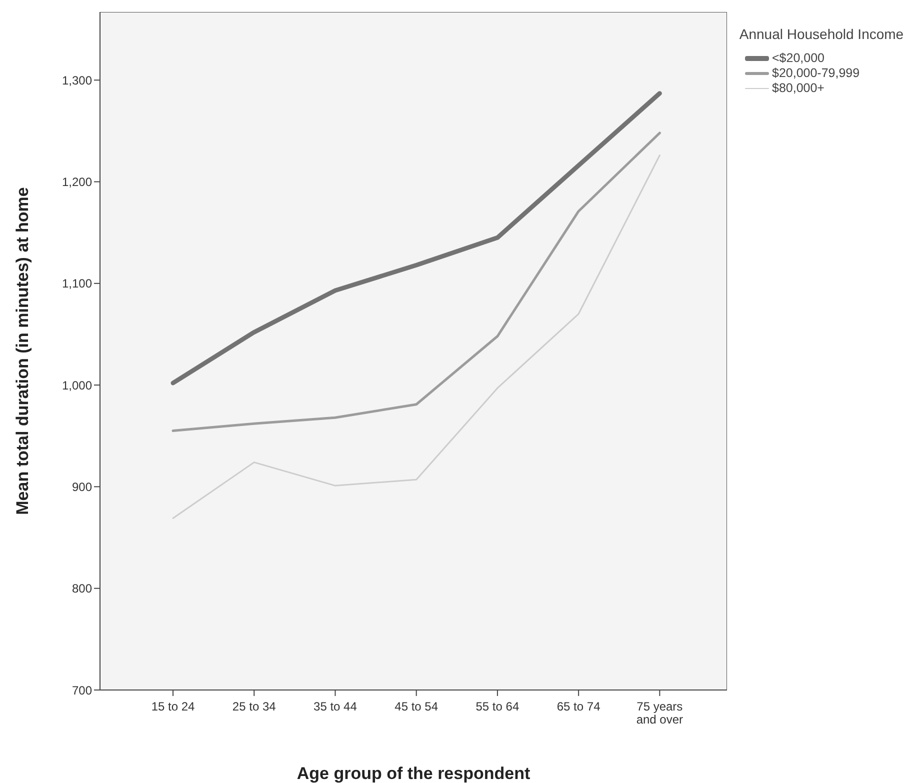  Describe the element at coordinates (254, 707) in the screenshot. I see `x-tick-label: 25 to 34` at that location.